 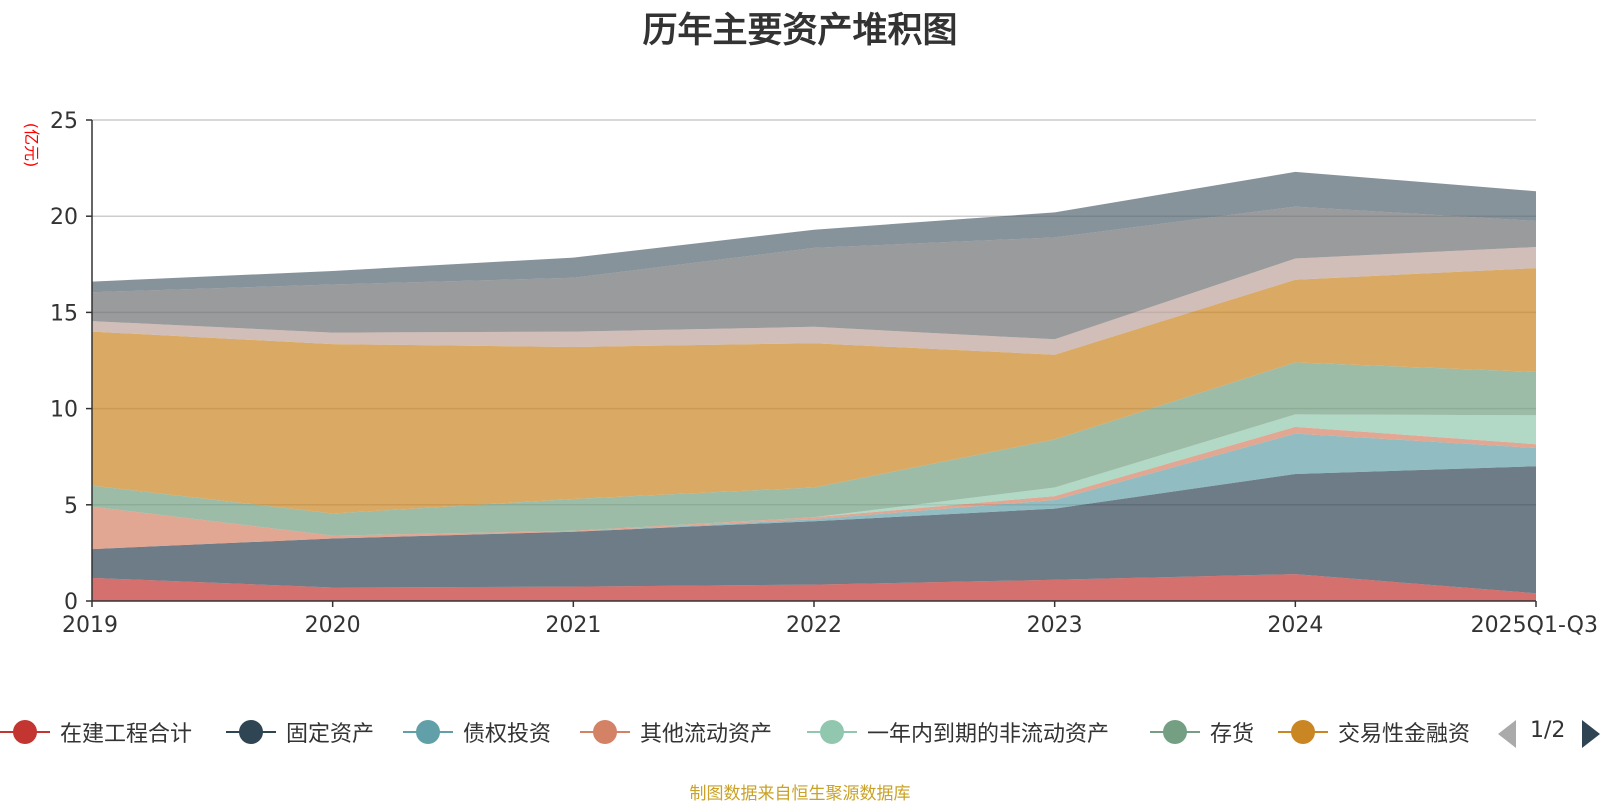 What do you see at coordinates (814, 625) in the screenshot?
I see `x-tick-label: 2022` at bounding box center [814, 625].